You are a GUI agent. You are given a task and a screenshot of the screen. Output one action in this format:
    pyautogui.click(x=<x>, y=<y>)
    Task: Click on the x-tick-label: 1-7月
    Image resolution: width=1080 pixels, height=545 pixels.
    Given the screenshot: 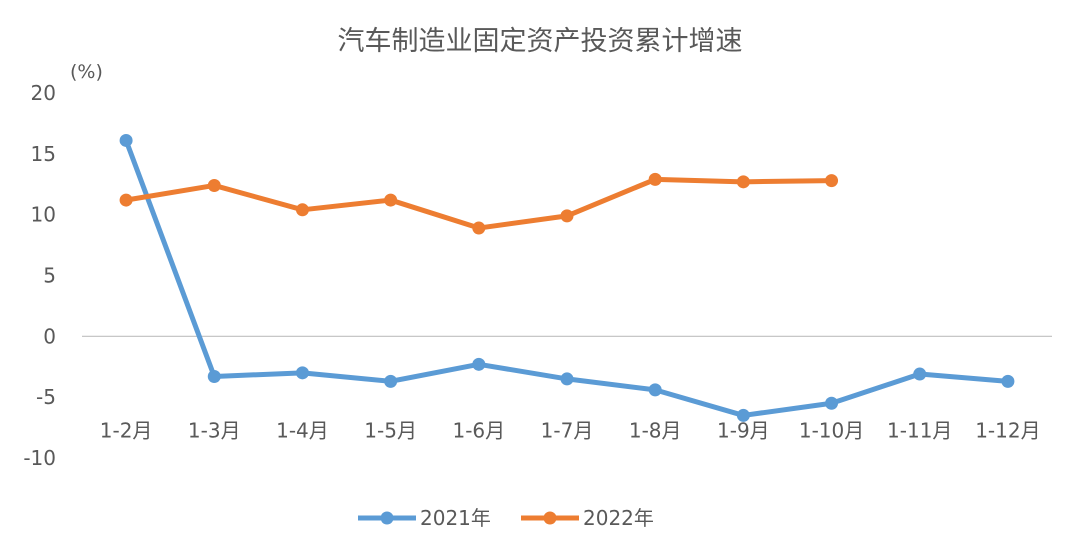 What is the action you would take?
    pyautogui.click(x=567, y=430)
    